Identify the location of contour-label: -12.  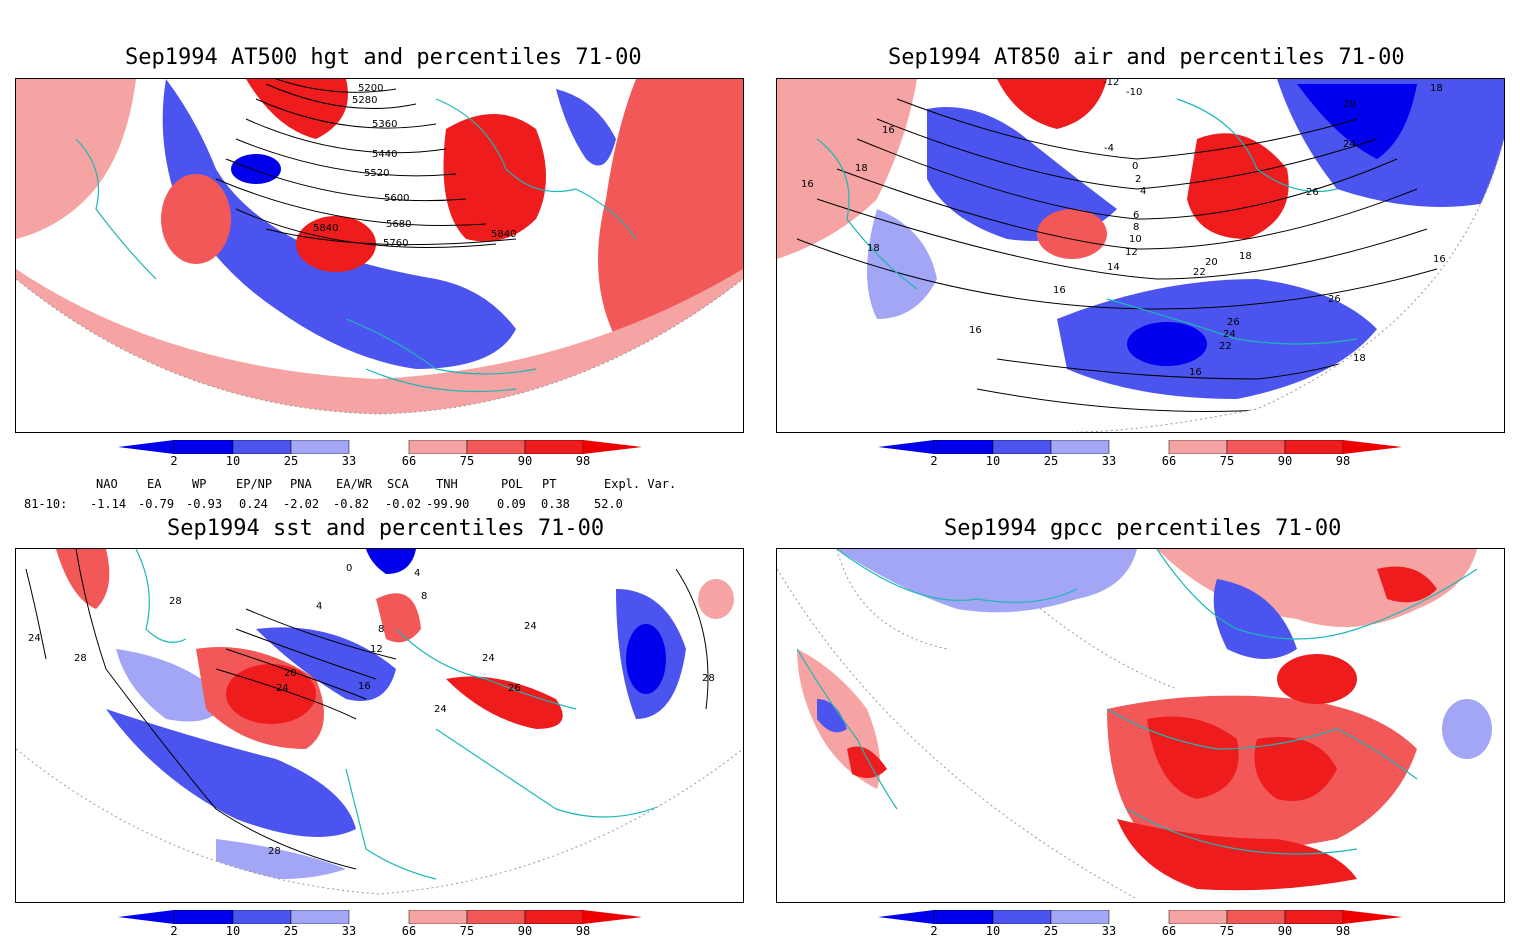
(1111, 83).